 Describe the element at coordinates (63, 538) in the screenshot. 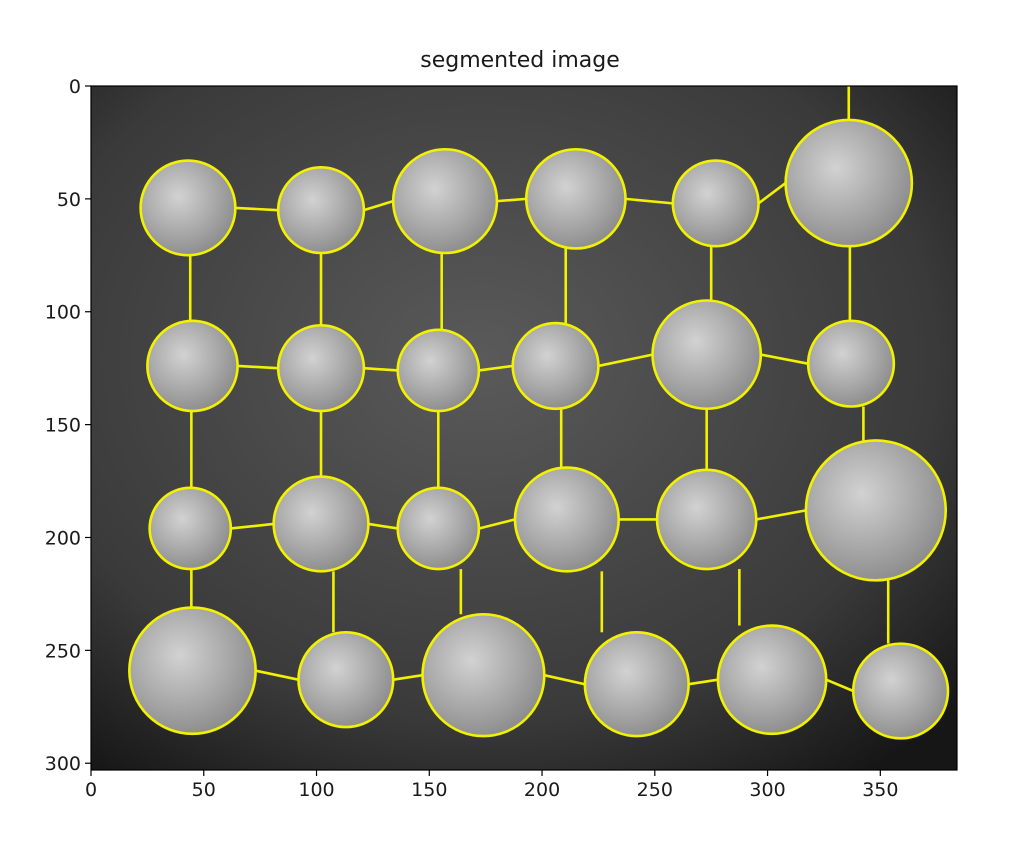

I see `y-tick-label: 200` at that location.